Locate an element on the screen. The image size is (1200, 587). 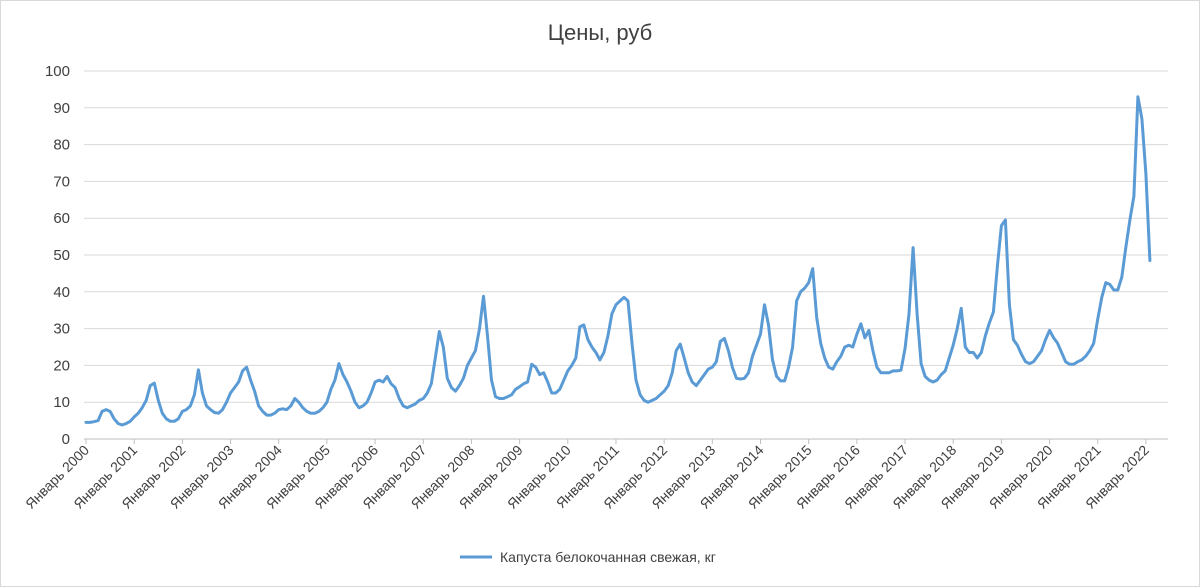
y-tick-label: 40 is located at coordinates (61, 292).